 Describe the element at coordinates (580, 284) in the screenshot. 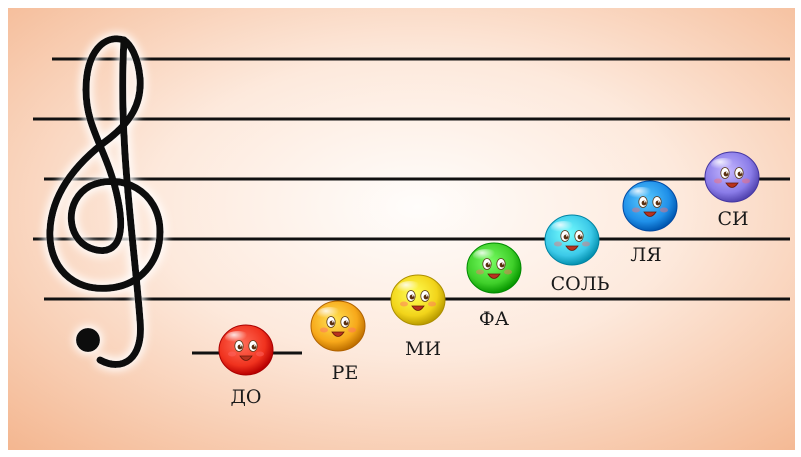

I see `note-label-sol: СОЛЬ` at that location.